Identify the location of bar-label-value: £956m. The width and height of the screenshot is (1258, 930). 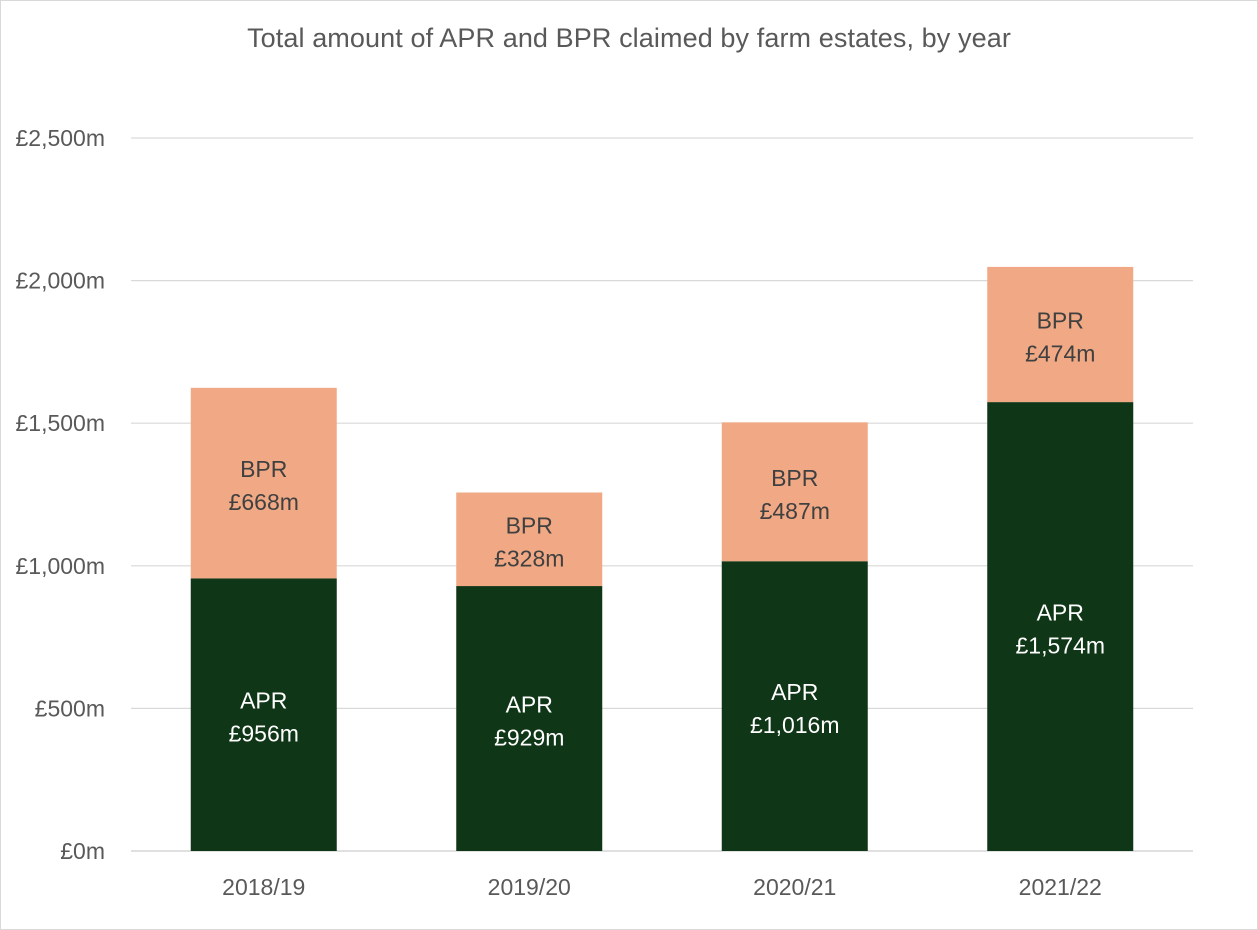
(264, 734).